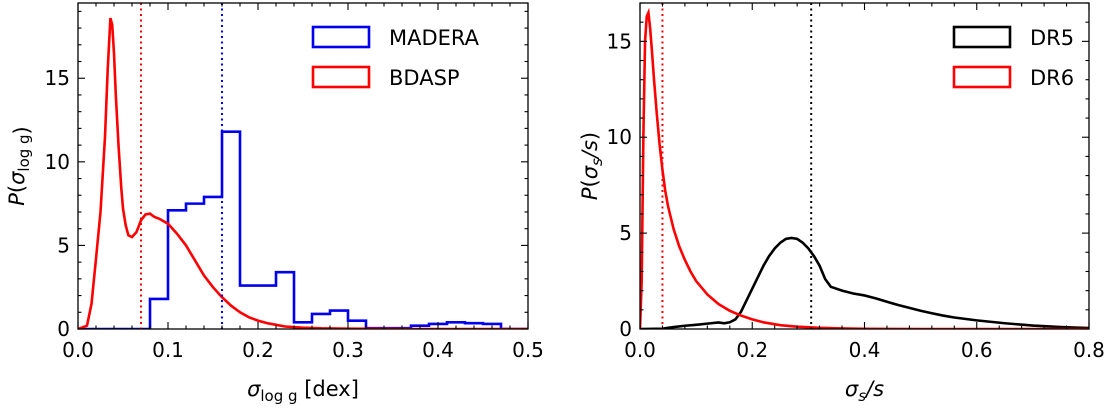  What do you see at coordinates (1089, 350) in the screenshot?
I see `x-tick-label: 0.8` at bounding box center [1089, 350].